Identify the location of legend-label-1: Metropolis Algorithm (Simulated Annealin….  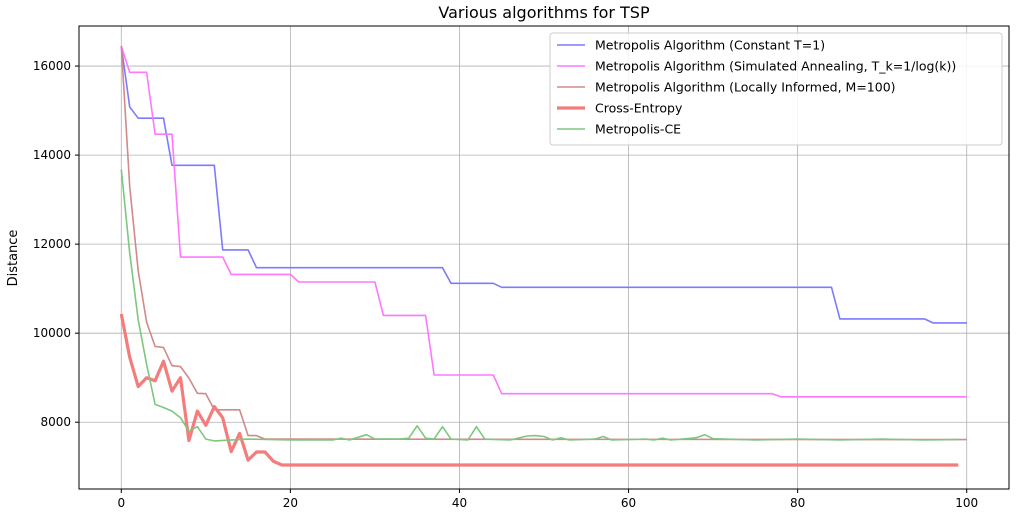
(775, 66).